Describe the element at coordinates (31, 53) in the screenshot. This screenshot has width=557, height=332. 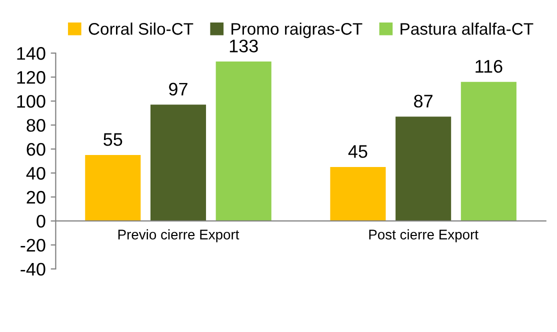
I see `y-tick-label: 140` at that location.